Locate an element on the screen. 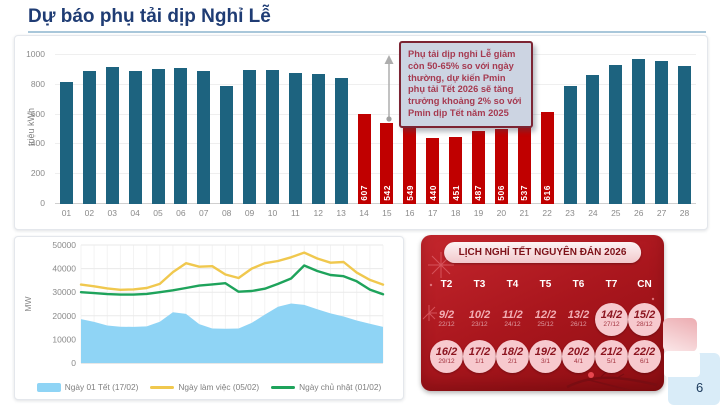  svg-text: 50000 is located at coordinates (64, 245).